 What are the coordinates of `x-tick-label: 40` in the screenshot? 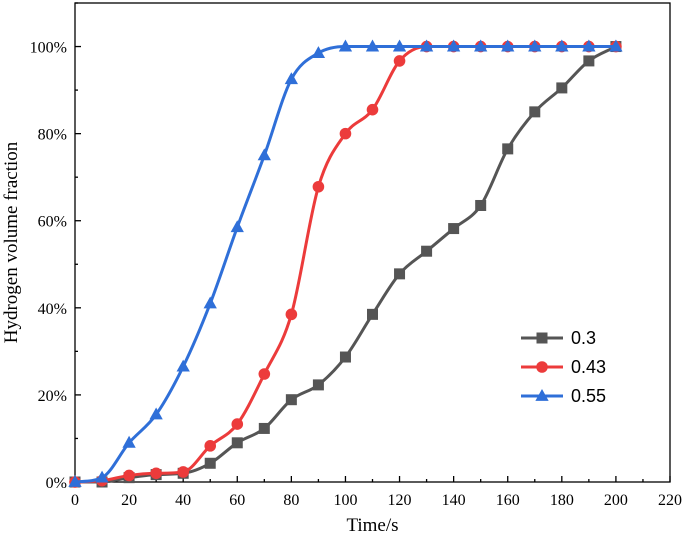 It's located at (183, 500).